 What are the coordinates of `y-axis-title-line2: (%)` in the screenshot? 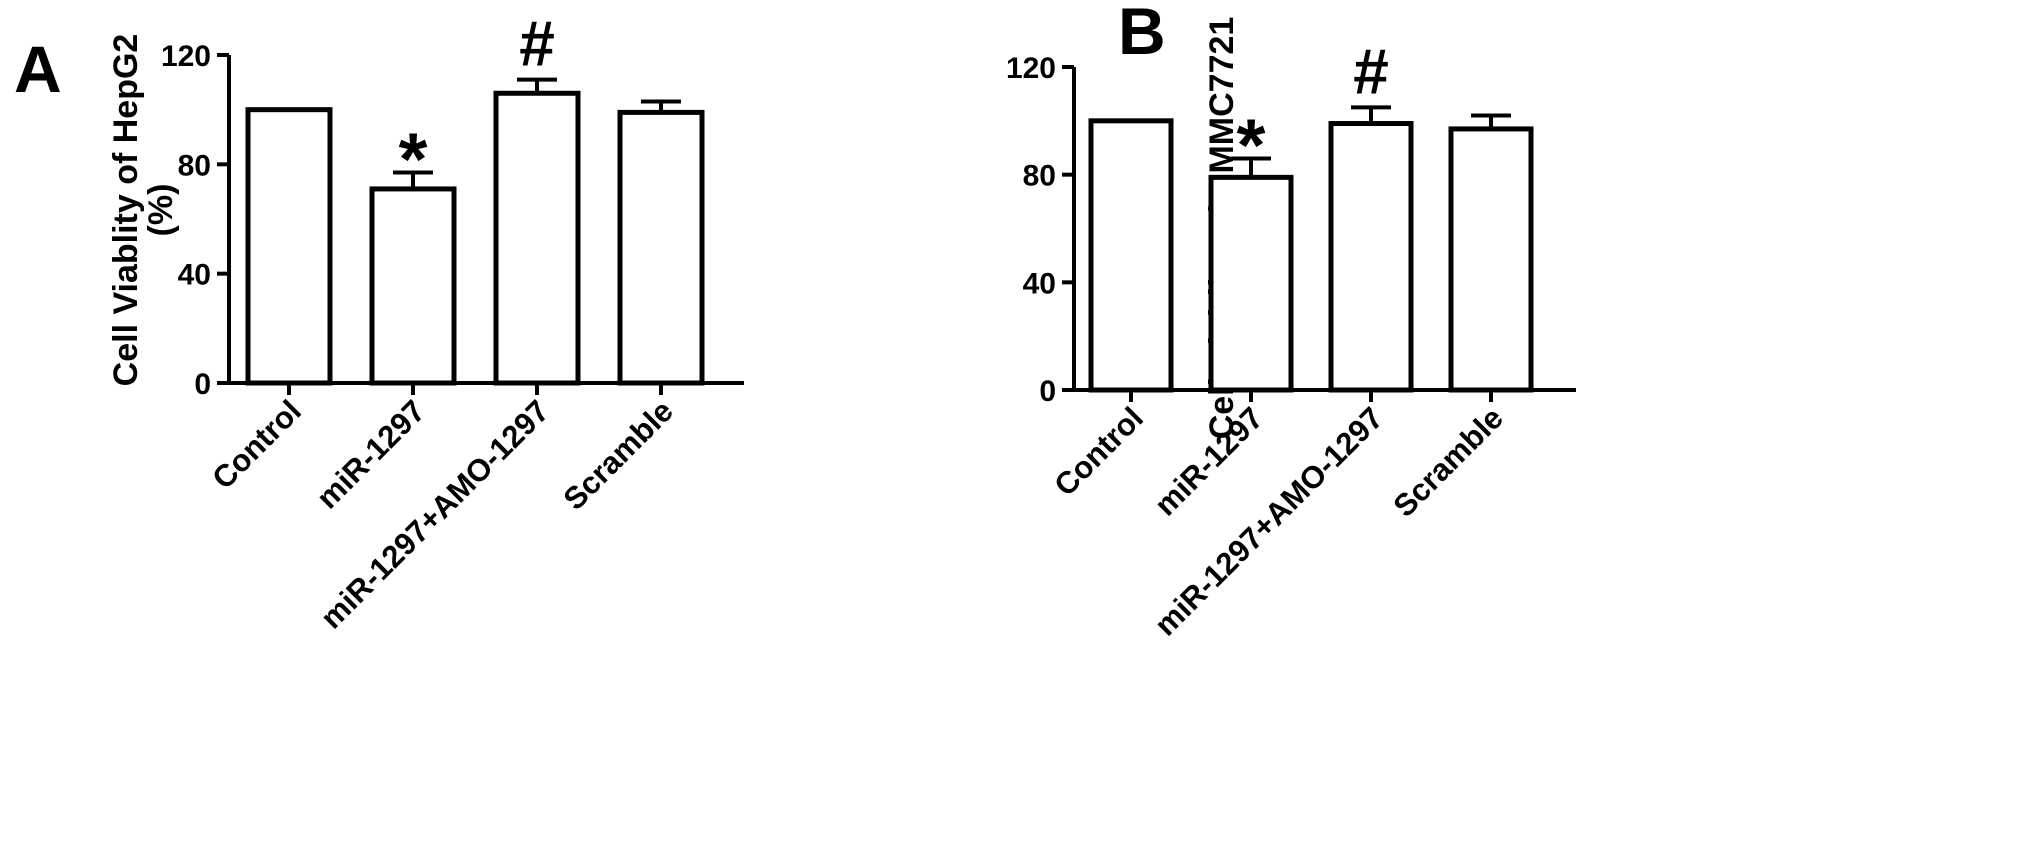 It's located at (161, 210).